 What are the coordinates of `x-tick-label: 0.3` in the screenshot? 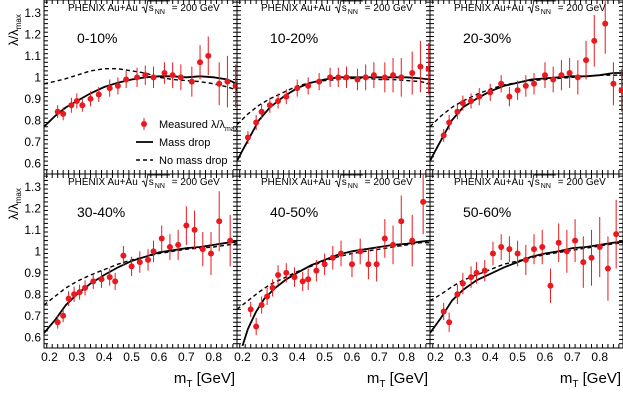 It's located at (463, 357).